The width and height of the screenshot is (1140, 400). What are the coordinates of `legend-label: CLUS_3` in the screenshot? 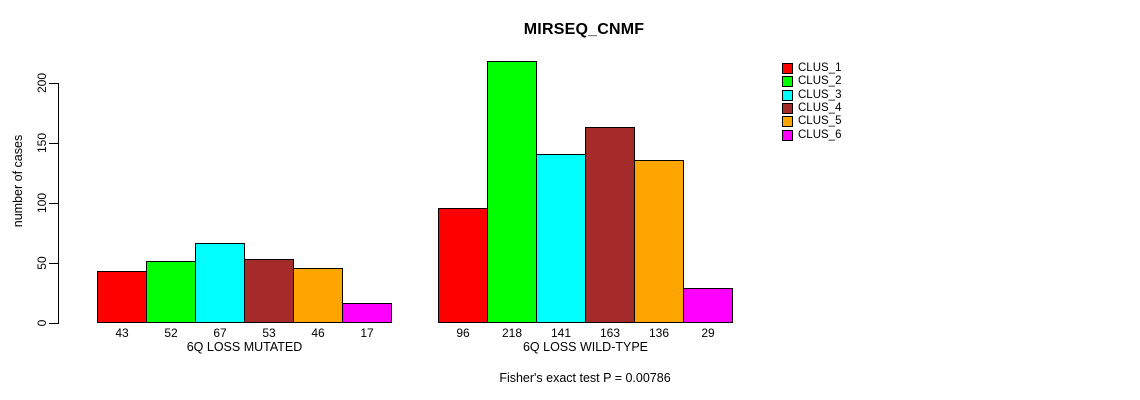 It's located at (820, 94).